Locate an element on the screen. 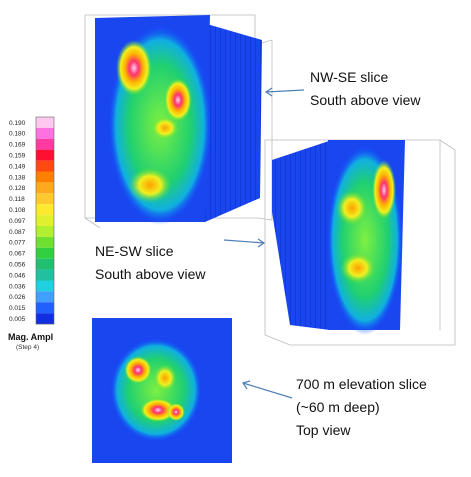 The width and height of the screenshot is (471, 477). annotation-text: Top view is located at coordinates (323, 430).